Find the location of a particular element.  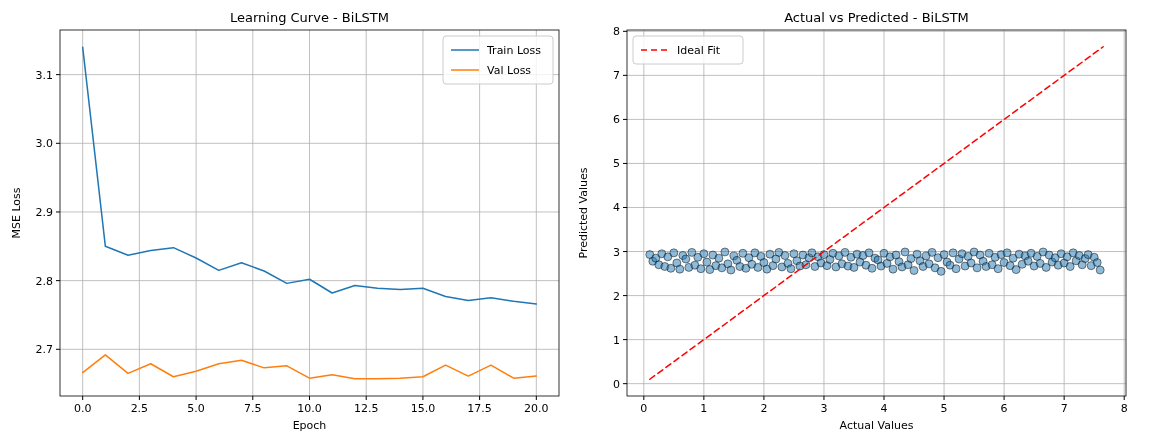

x-tick-label: 0.0 is located at coordinates (82, 408).